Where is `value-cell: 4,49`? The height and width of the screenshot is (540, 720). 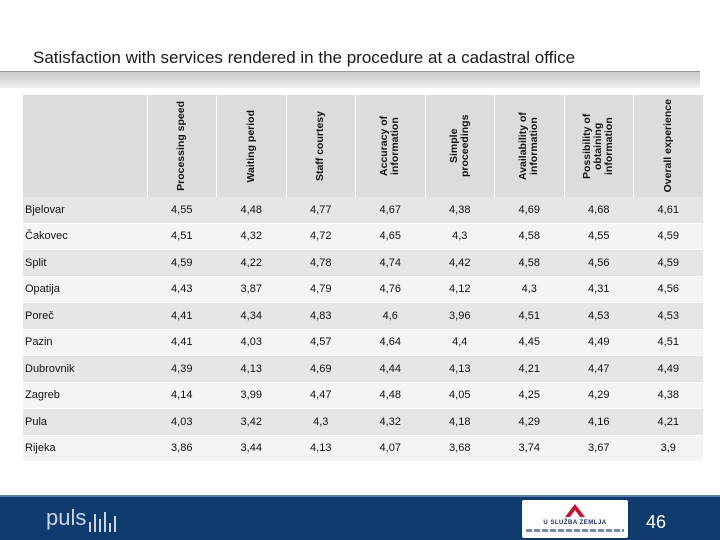
value-cell: 4,49 is located at coordinates (668, 369).